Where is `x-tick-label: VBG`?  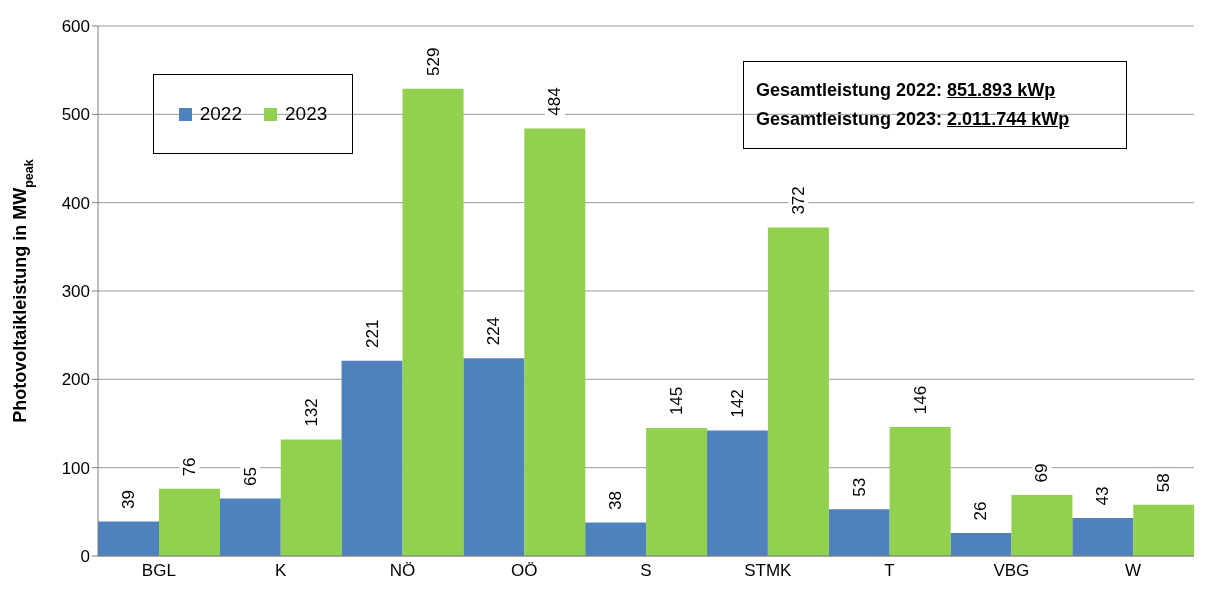
x-tick-label: VBG is located at coordinates (1011, 571).